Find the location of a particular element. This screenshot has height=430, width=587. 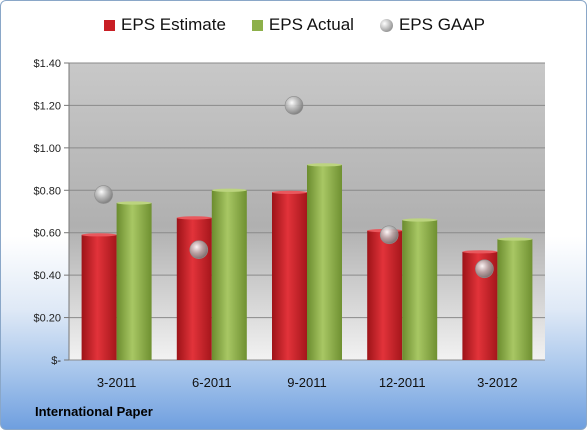

x-tick-label: 9-2011 is located at coordinates (307, 382).